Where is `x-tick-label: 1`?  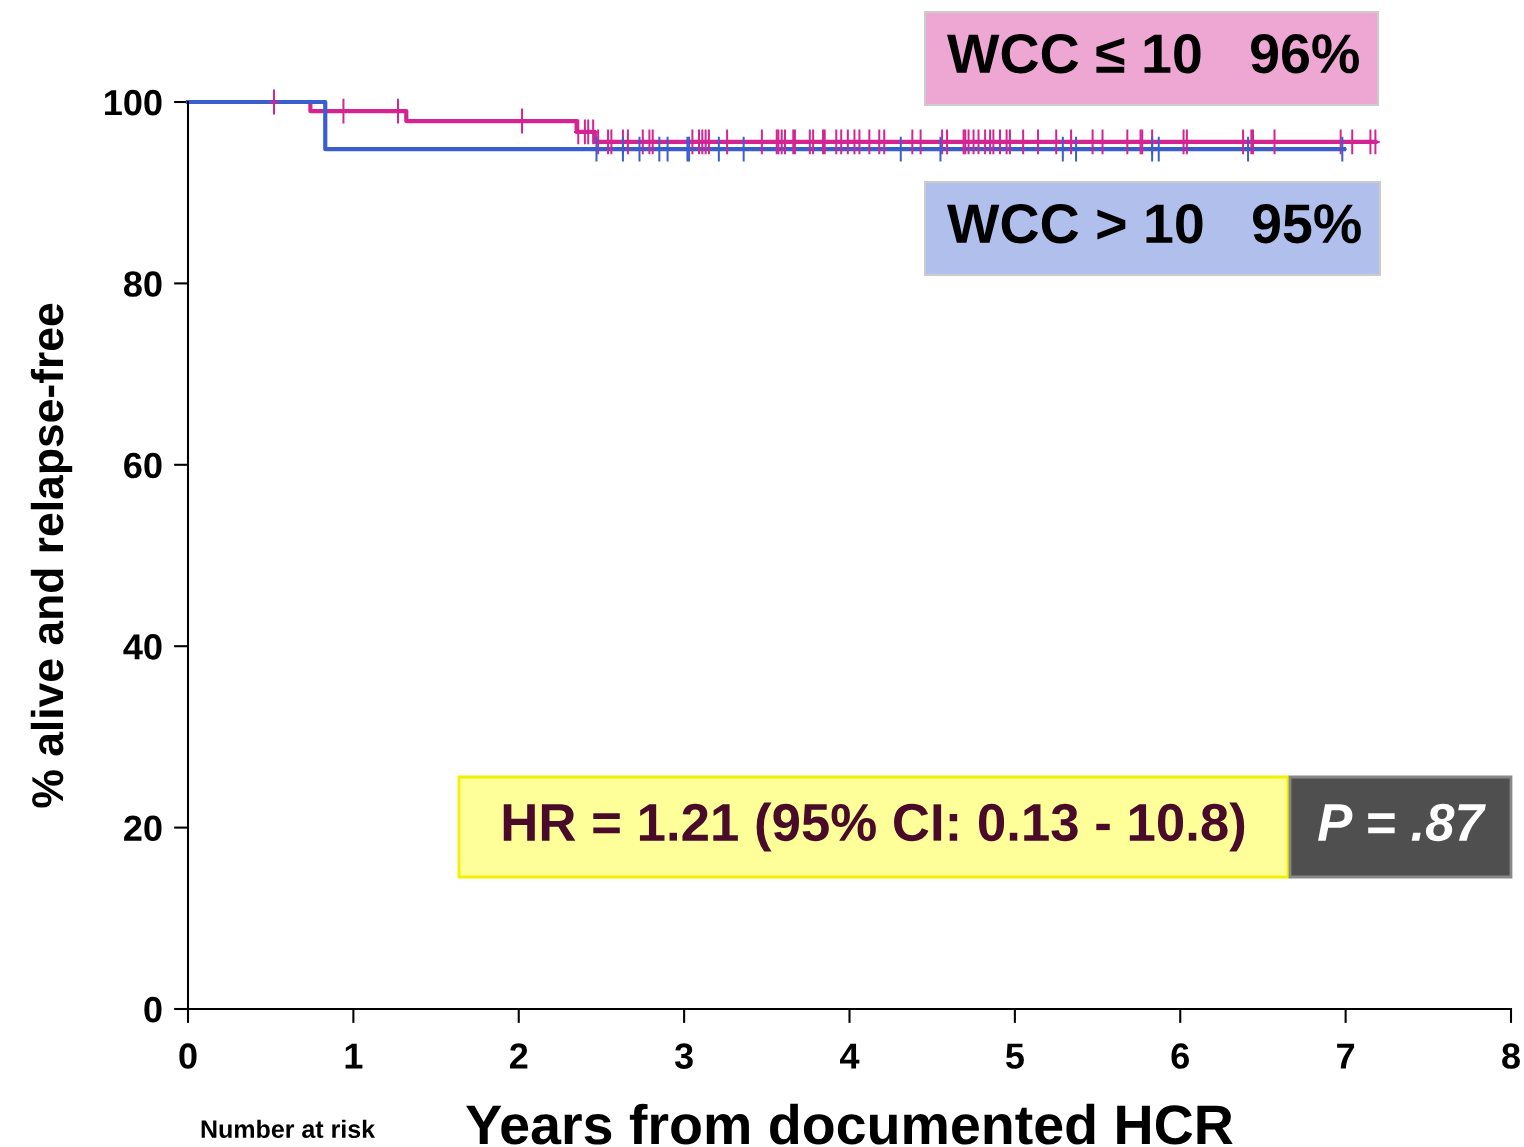 x-tick-label: 1 is located at coordinates (354, 1056).